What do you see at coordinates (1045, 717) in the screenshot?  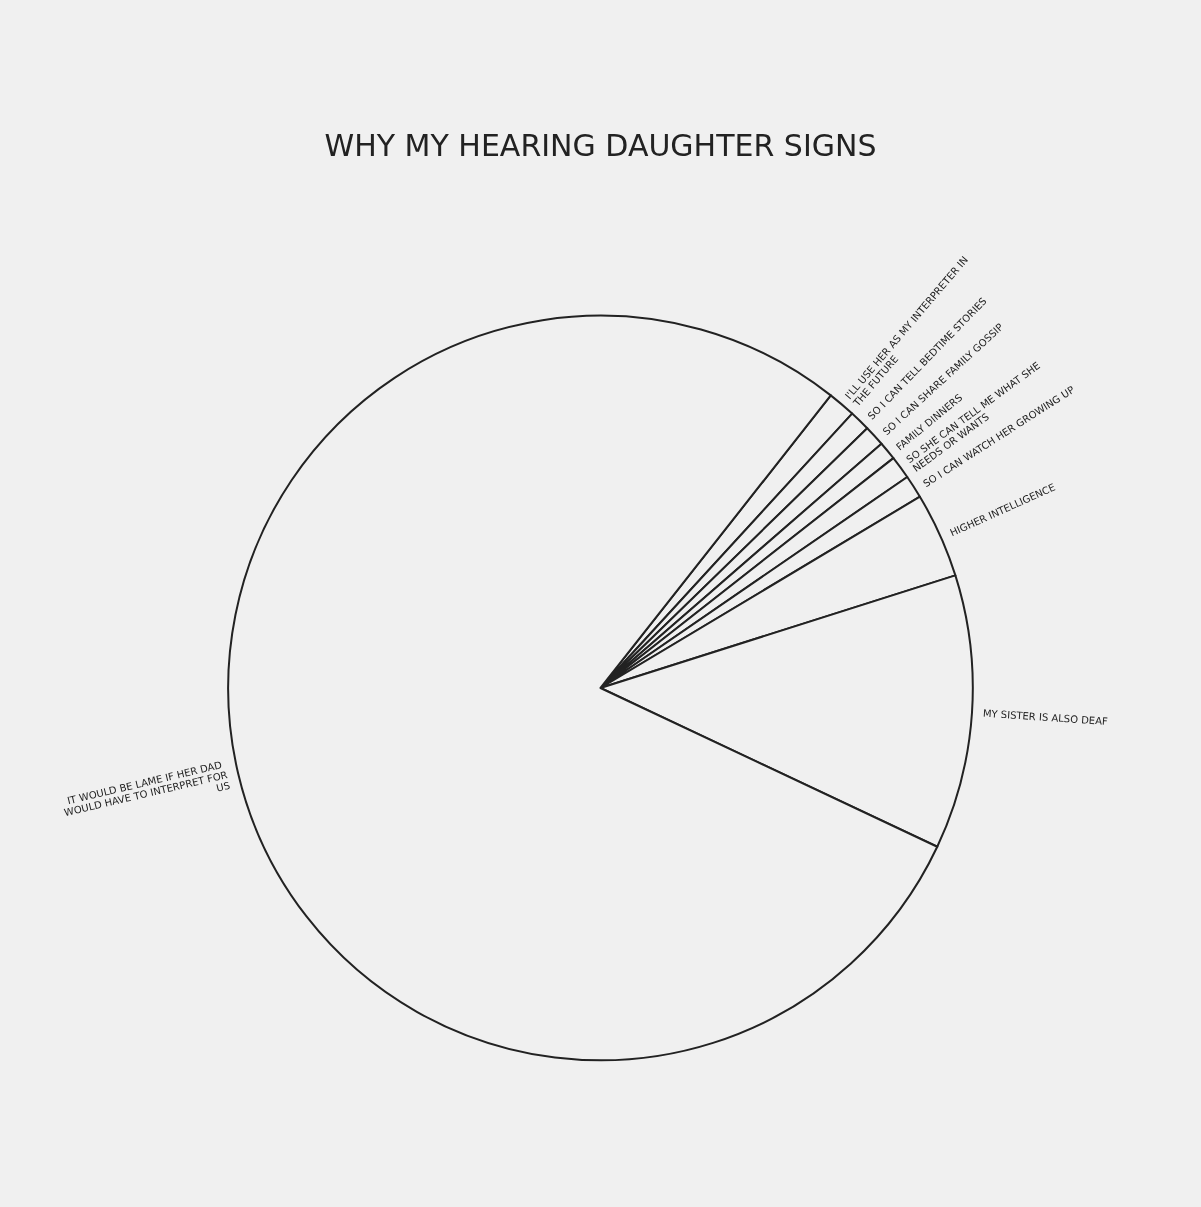 I see `slice-label: MY SISTER IS ALSO DEAF` at bounding box center [1045, 717].